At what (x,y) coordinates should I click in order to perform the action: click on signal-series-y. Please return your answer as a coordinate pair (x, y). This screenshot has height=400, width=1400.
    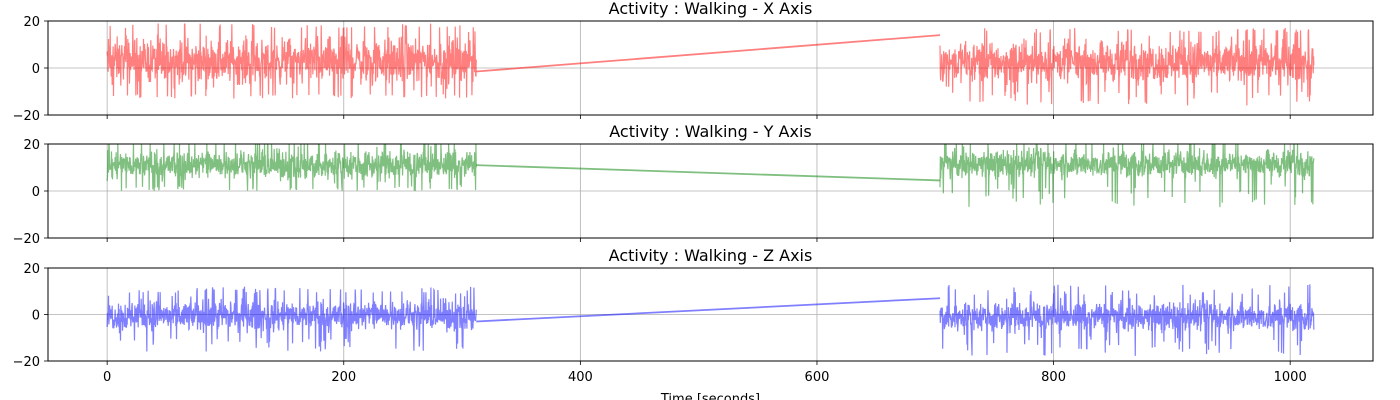
    Looking at the image, I should click on (710, 176).